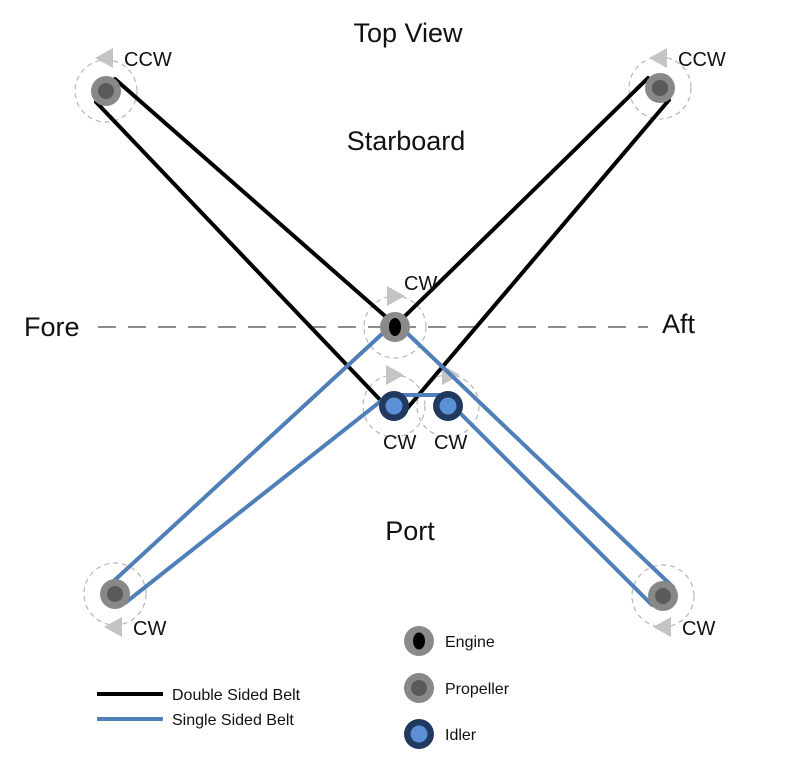 The height and width of the screenshot is (763, 793). I want to click on legend-pulleys: Engine Propeller Idler, so click(457, 687).